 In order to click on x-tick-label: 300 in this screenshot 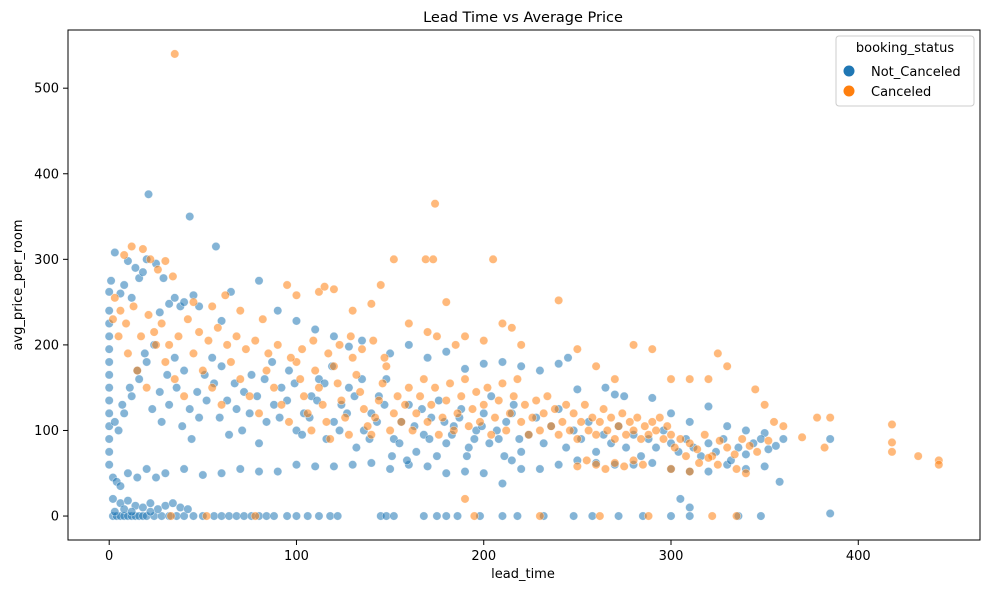, I will do `click(671, 556)`.